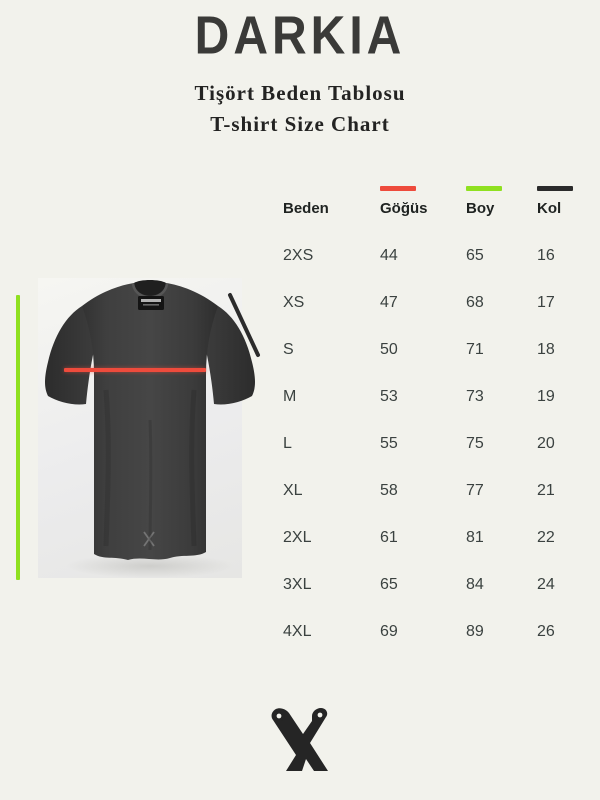  Describe the element at coordinates (398, 188) in the screenshot. I see `swatch-chest-red` at that location.